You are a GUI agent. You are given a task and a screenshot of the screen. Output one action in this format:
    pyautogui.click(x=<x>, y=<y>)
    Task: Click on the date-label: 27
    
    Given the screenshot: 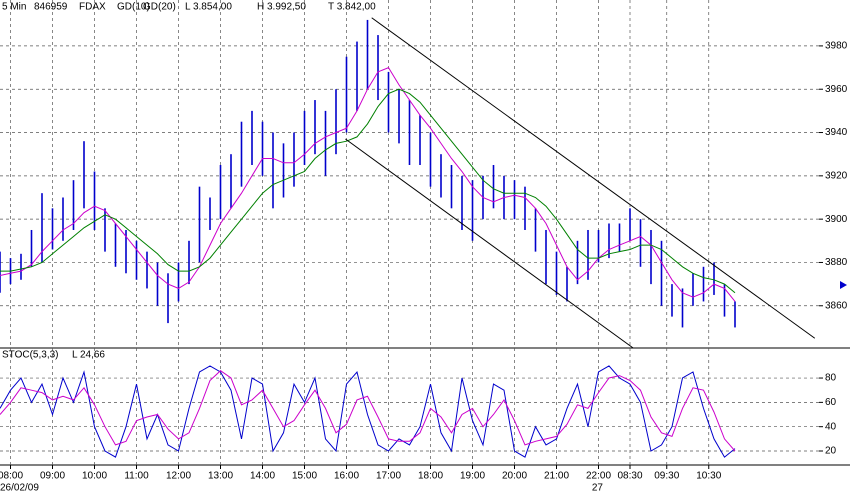 What is the action you would take?
    pyautogui.click(x=598, y=488)
    